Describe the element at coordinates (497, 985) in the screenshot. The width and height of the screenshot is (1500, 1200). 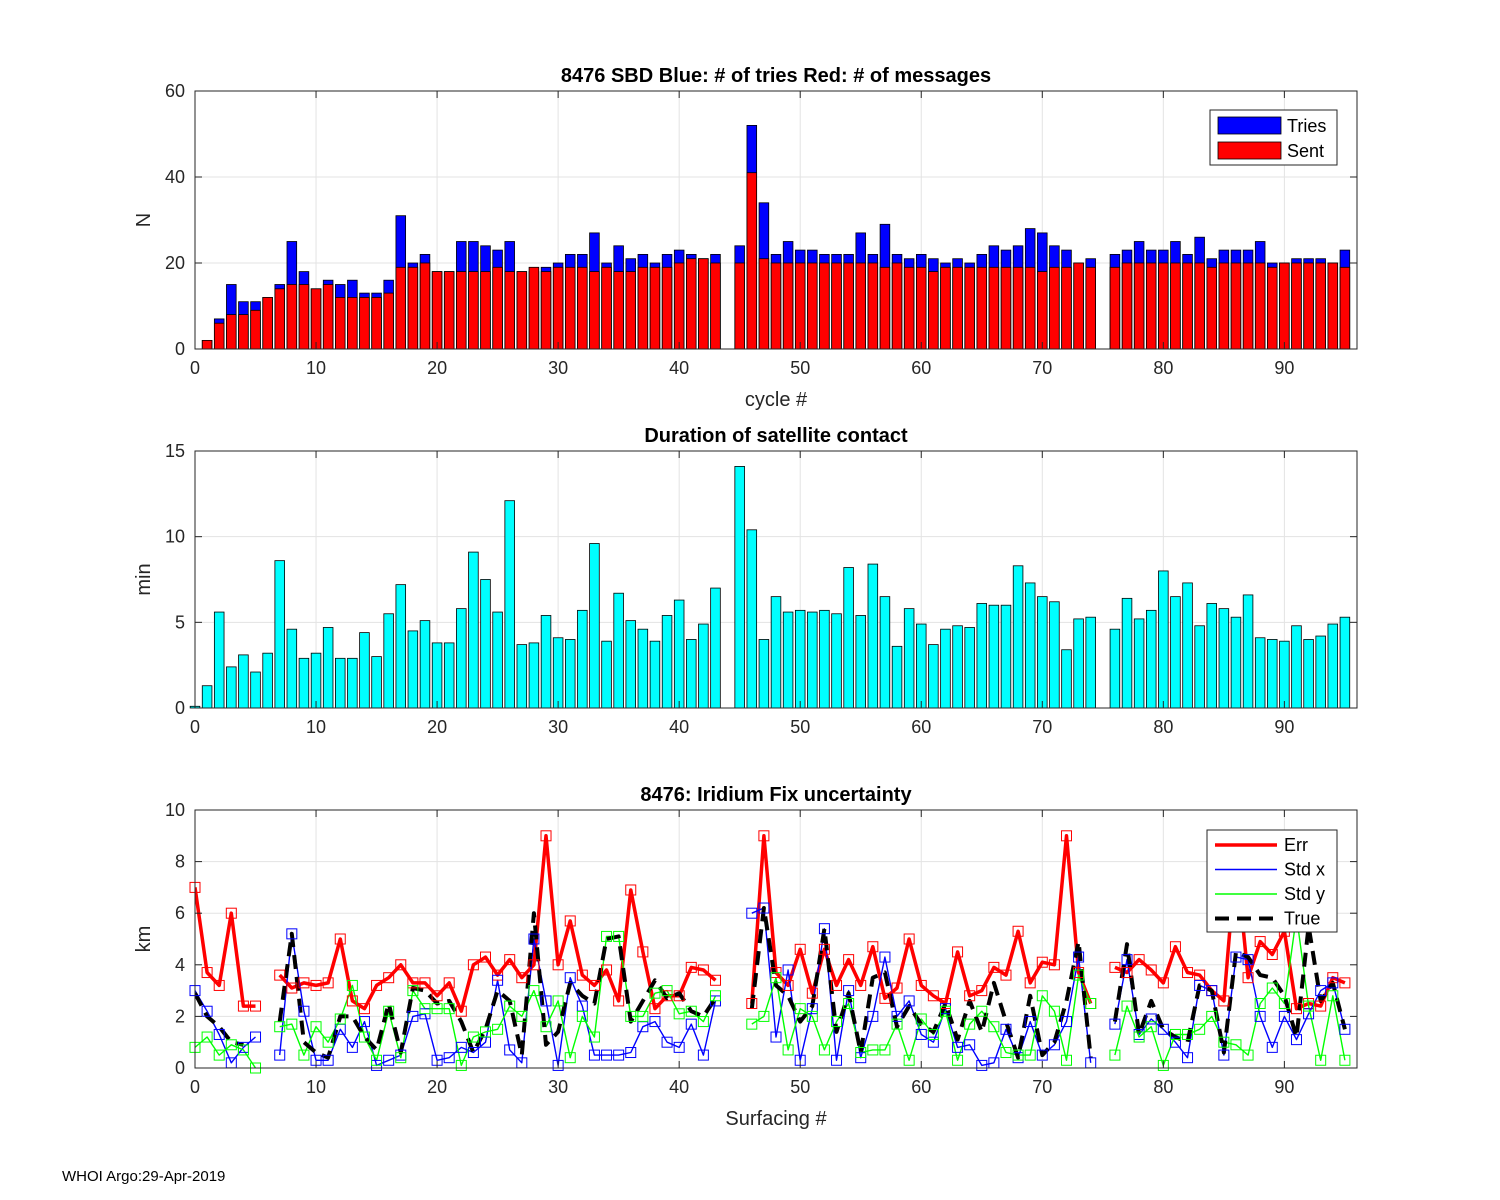
I see `series-line` at that location.